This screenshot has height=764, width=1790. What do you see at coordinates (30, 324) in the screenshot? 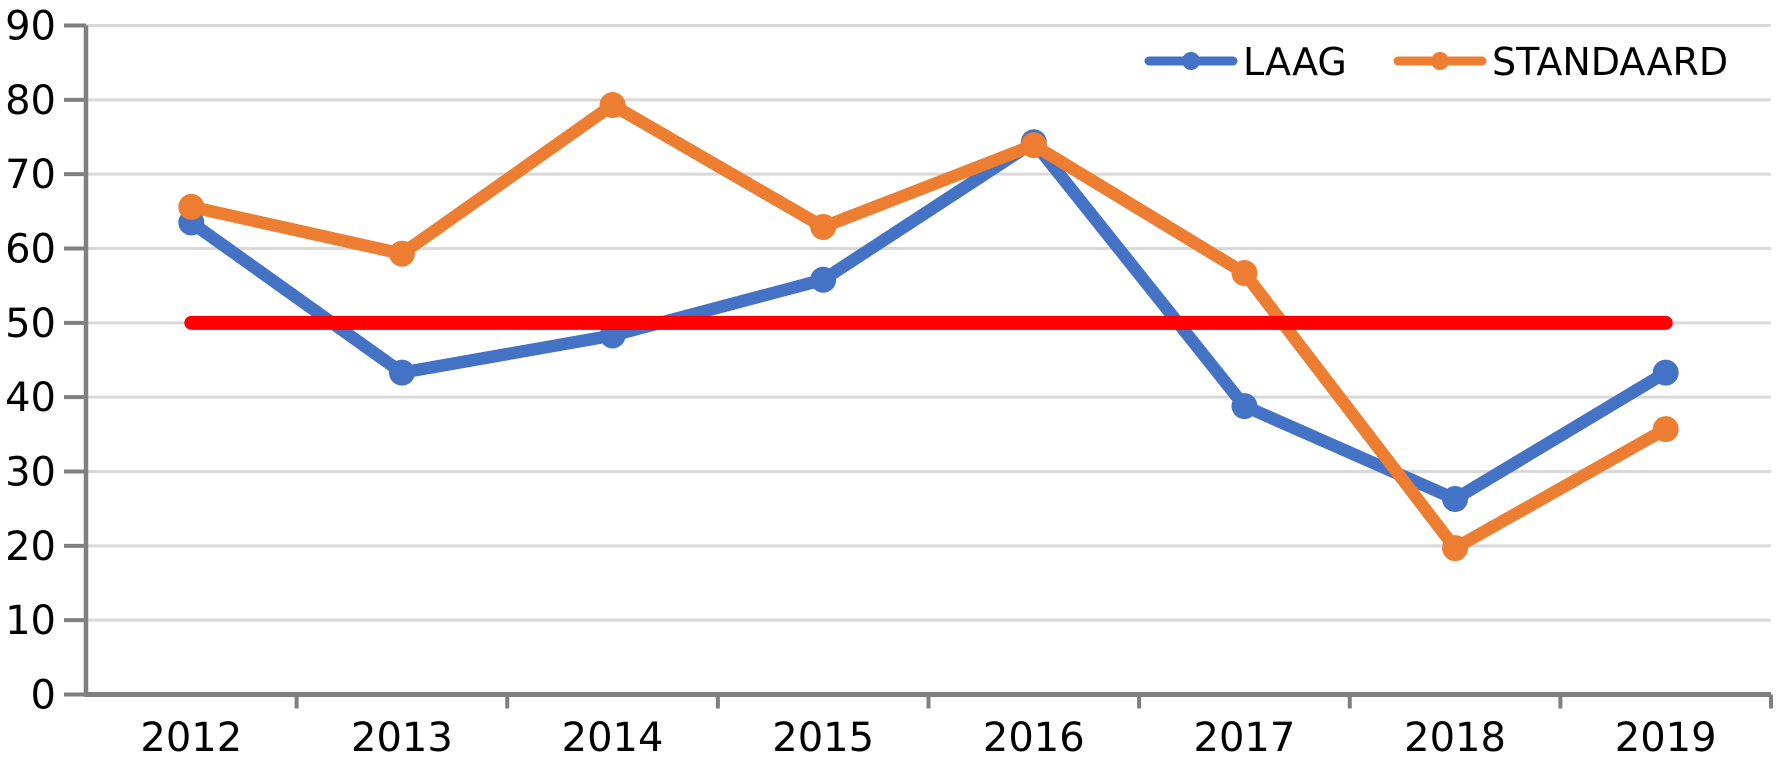
I see `y-tick-label: 50` at bounding box center [30, 324].